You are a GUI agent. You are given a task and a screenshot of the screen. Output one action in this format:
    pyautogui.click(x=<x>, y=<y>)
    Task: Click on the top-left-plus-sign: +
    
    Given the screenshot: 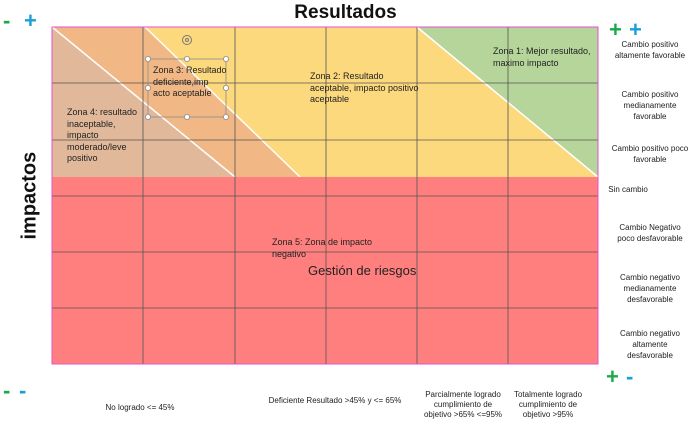 What is the action you would take?
    pyautogui.click(x=30, y=20)
    